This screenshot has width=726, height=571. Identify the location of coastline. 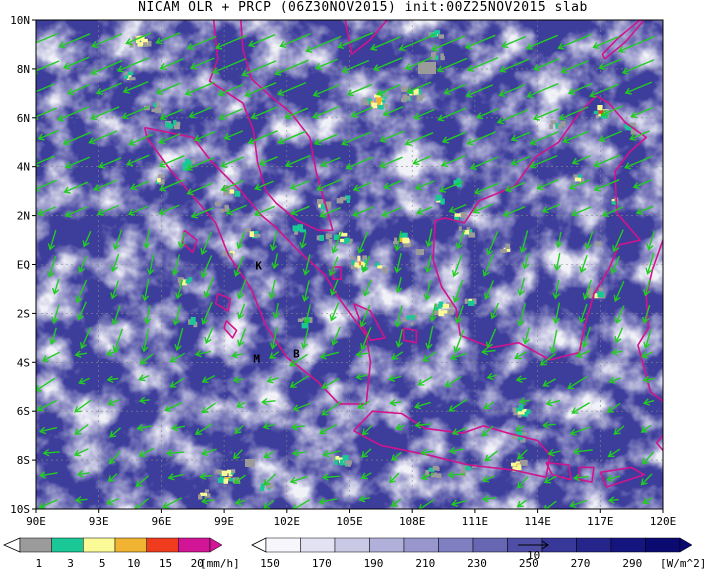
(558, 471).